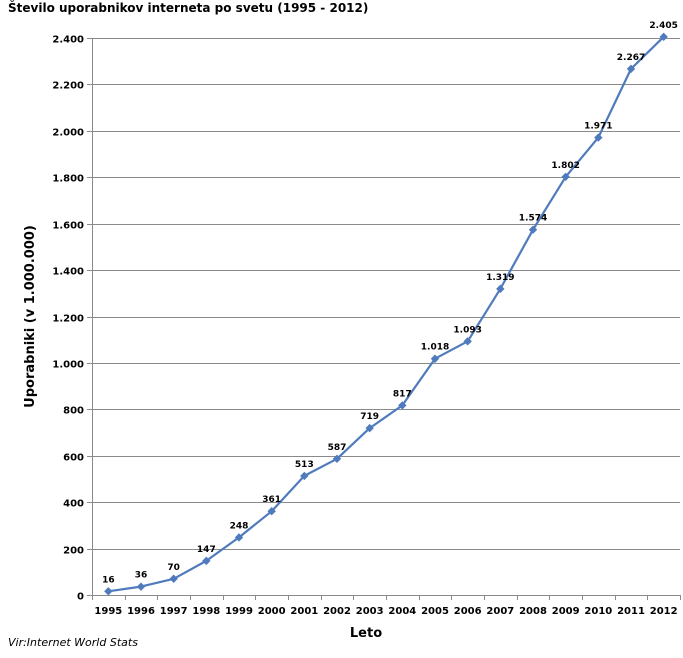 The width and height of the screenshot is (683, 658). Describe the element at coordinates (68, 365) in the screenshot. I see `y-tick-label: 1.000` at that location.